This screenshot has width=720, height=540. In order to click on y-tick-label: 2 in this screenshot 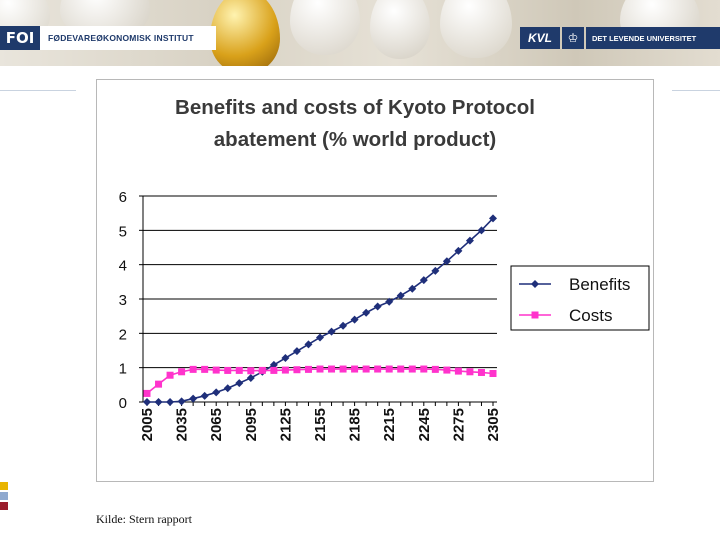, I will do `click(123, 334)`.